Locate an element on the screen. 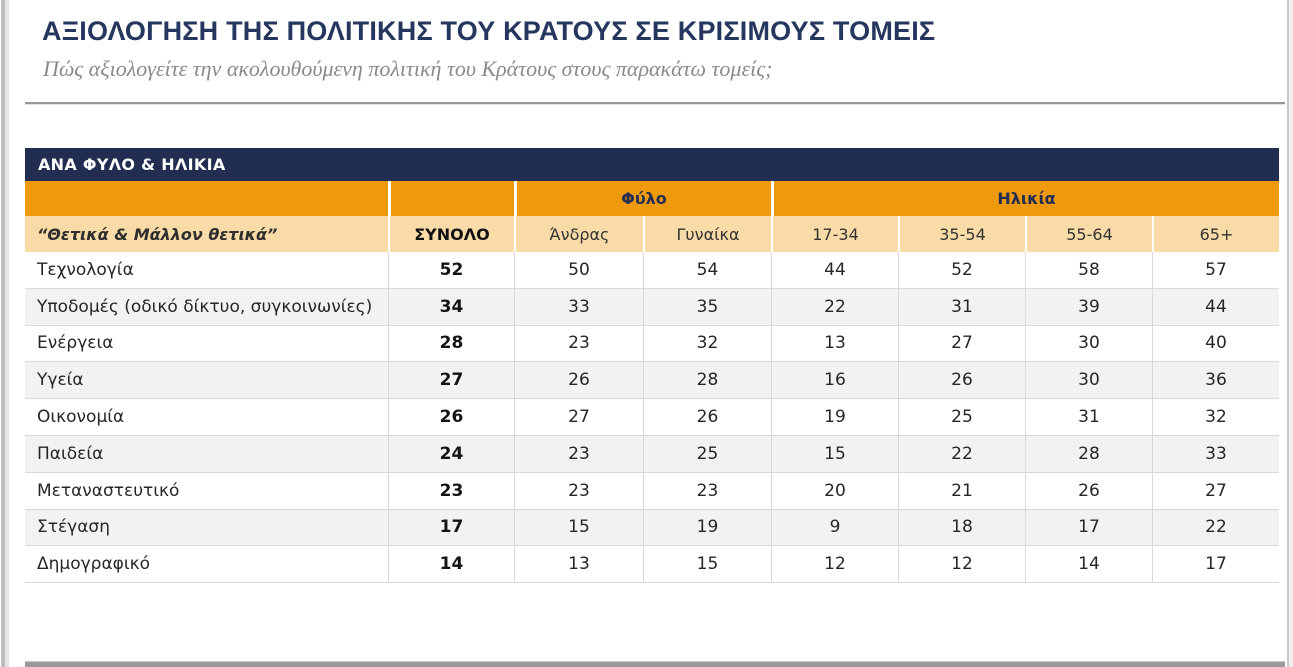  table-row: Στέγαση 17 15 19 9 18 17 22 is located at coordinates (652, 528).